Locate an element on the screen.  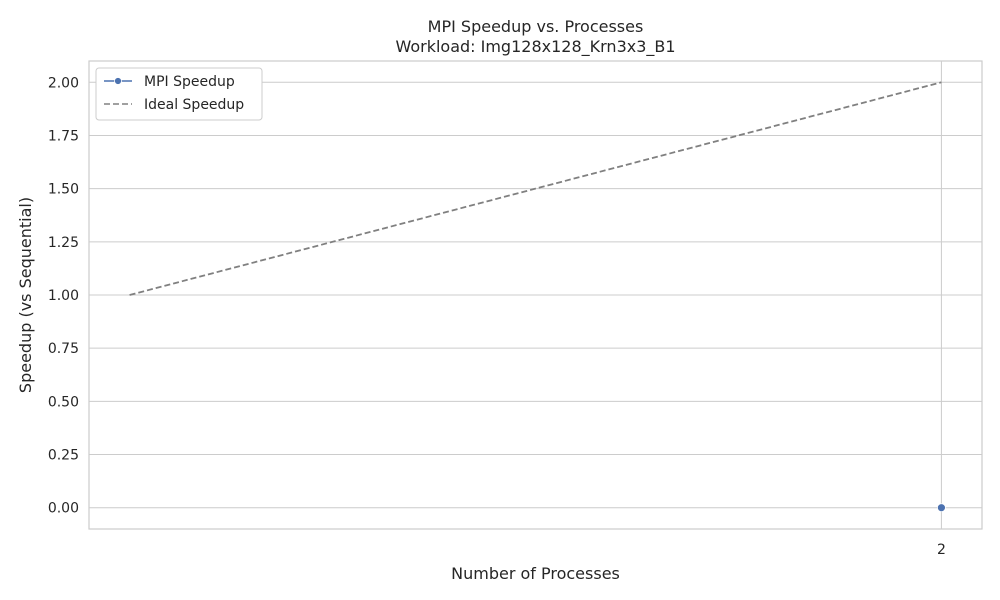
legend: MPI Speedup Ideal Speedup is located at coordinates (179, 94).